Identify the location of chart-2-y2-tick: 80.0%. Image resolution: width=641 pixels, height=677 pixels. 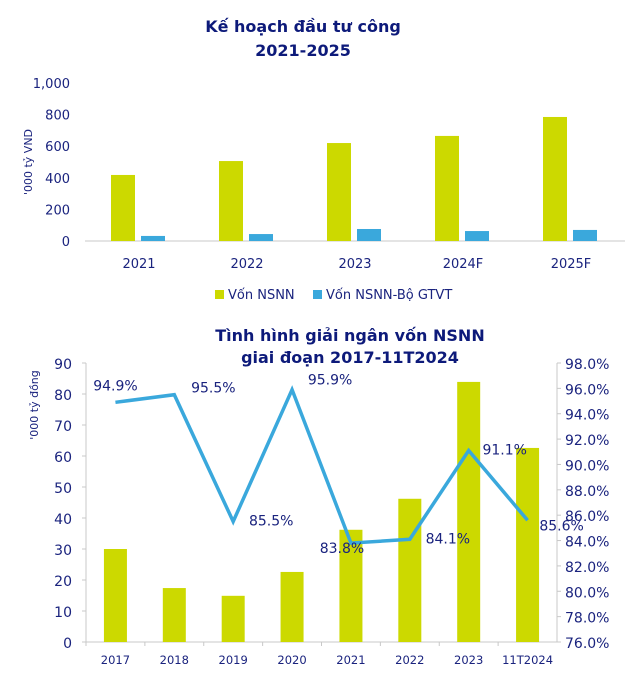
(587, 593).